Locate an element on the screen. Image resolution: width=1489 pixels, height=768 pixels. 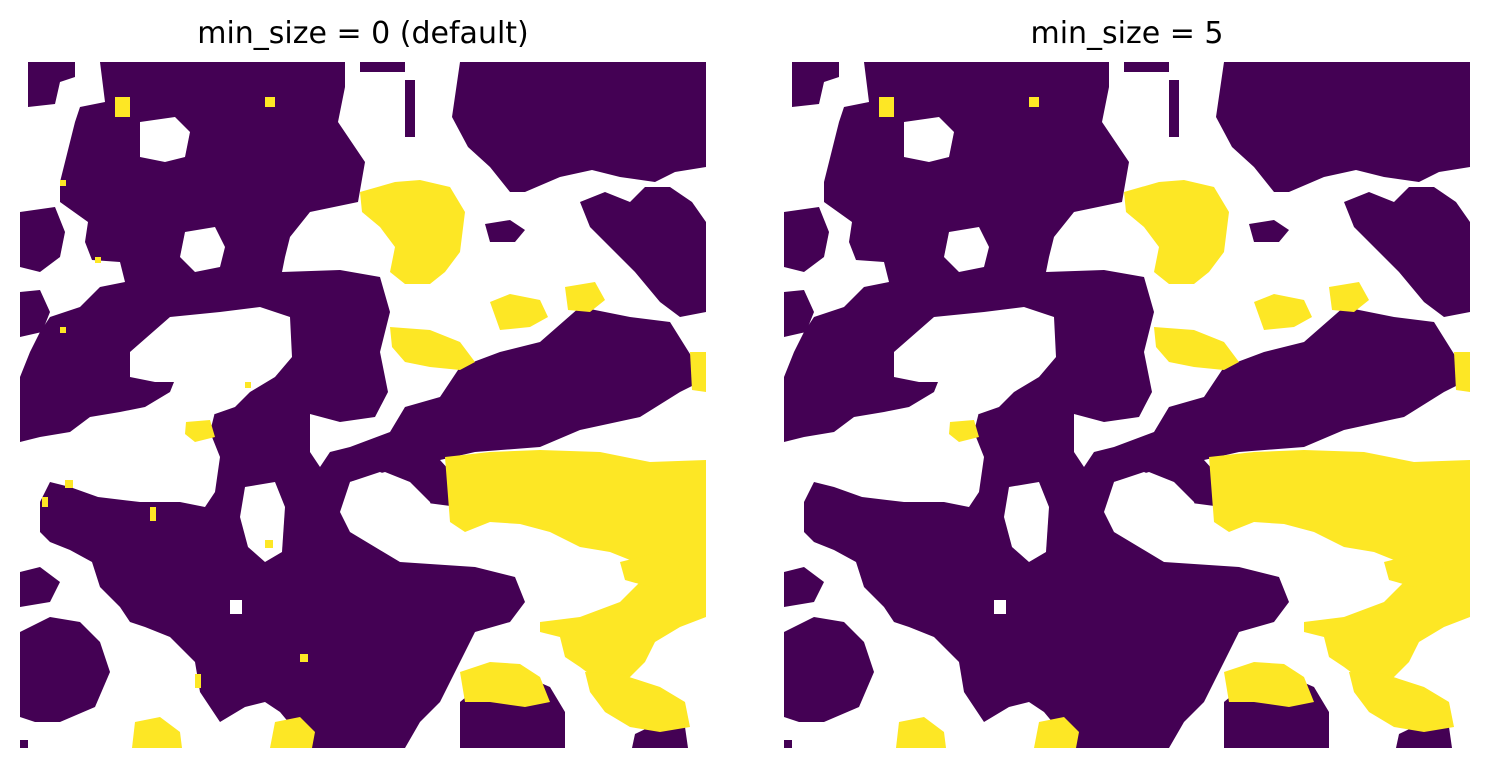
panel-title-left: min_size = 0 (default) is located at coordinates (363, 33).